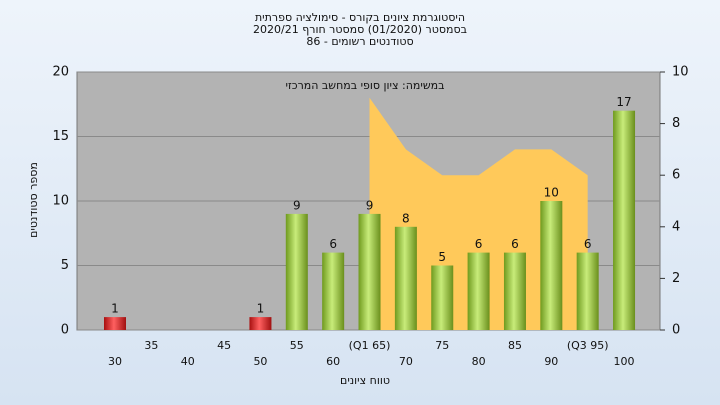  I want to click on y2-tick-label: 6, so click(676, 175).